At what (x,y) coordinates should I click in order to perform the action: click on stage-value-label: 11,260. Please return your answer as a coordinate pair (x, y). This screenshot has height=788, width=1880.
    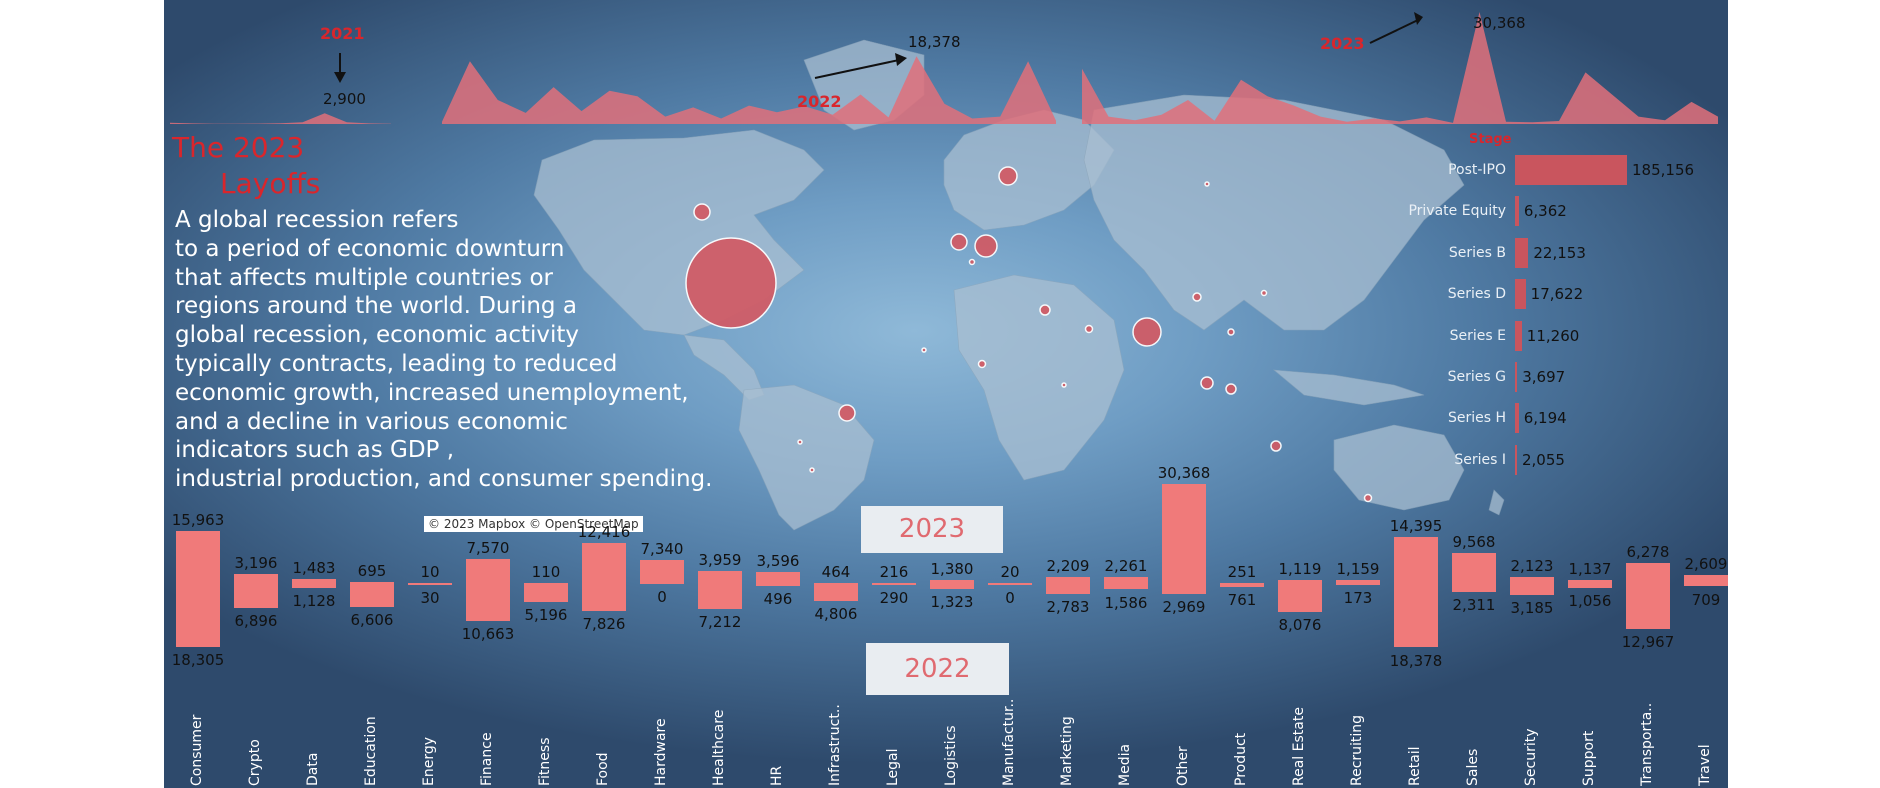
    Looking at the image, I should click on (1553, 335).